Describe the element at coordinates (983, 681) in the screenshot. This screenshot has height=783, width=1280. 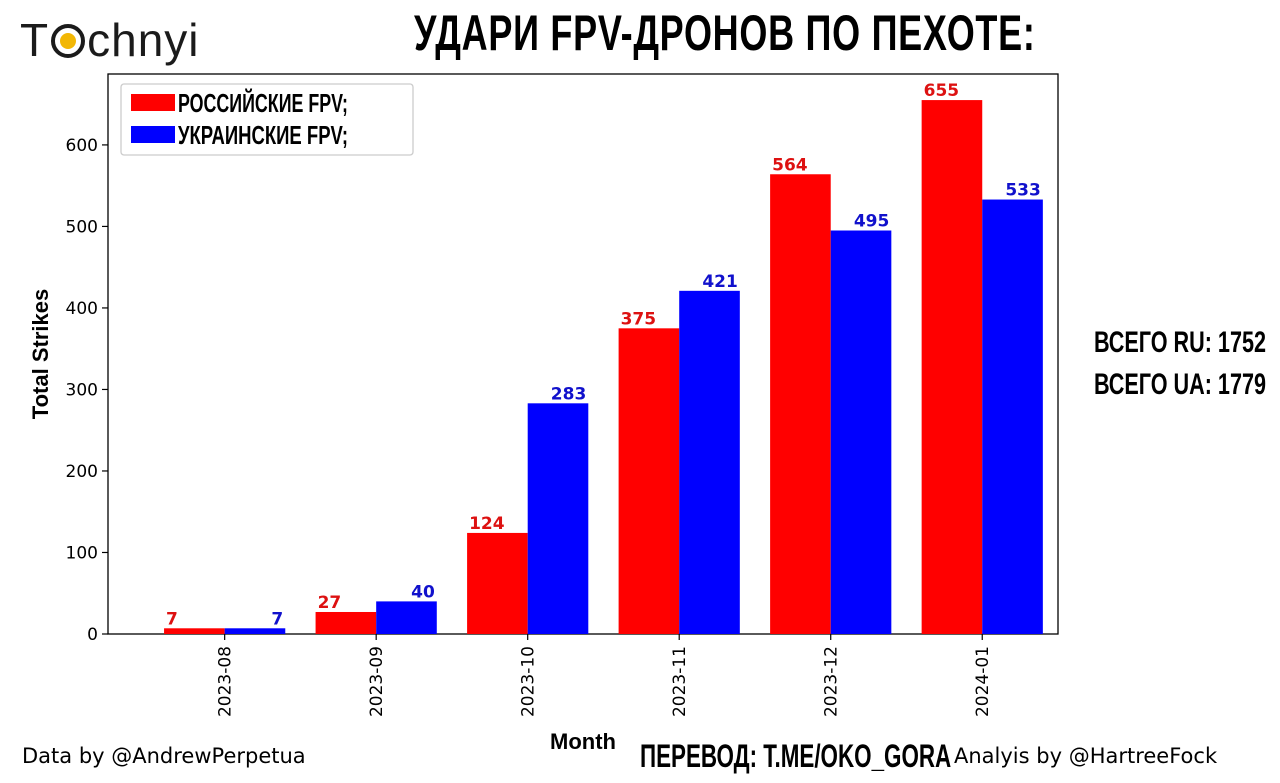
I see `x-tick-label: 2024-01` at that location.